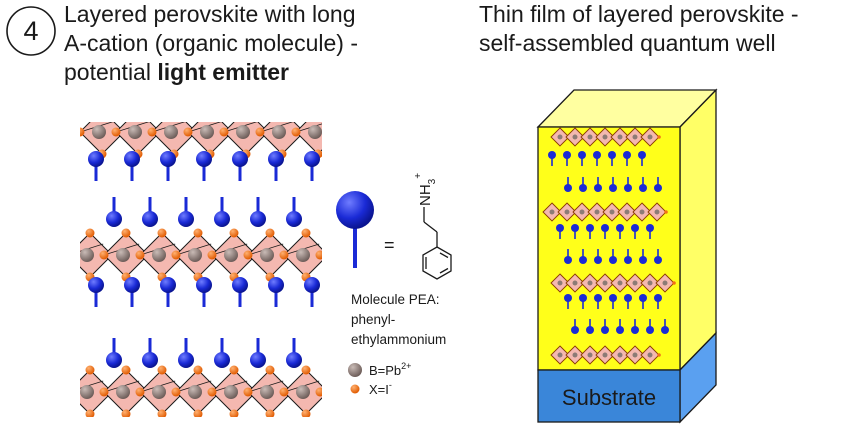 The image size is (848, 429). I want to click on octahedron-edge, so click(320, 391).